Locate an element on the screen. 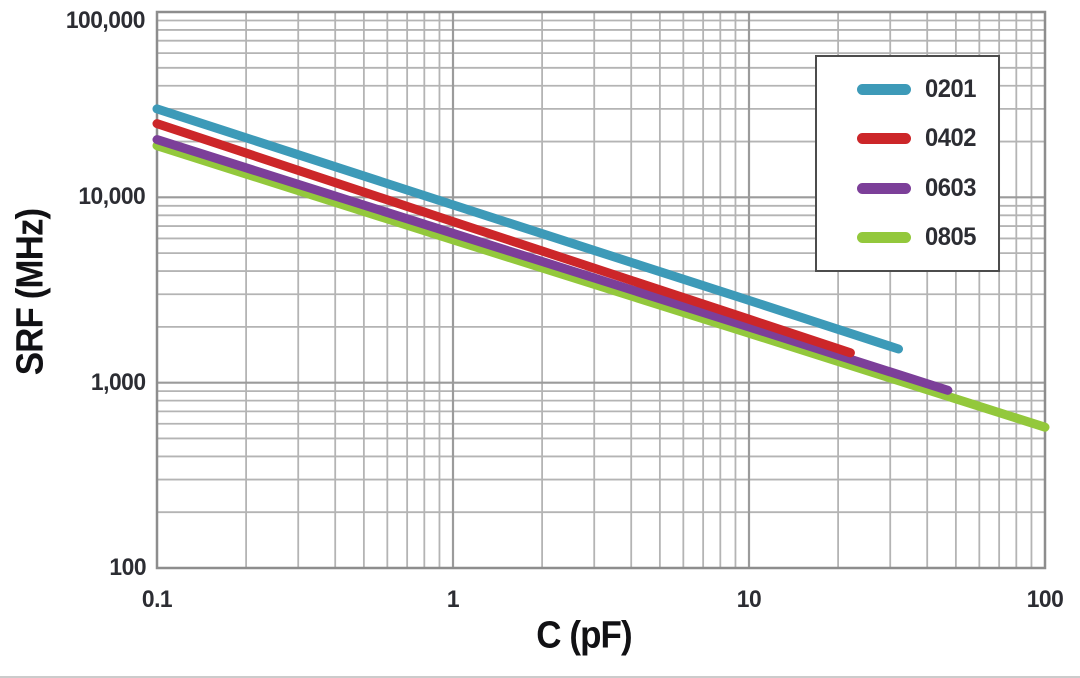 The image size is (1080, 678). legend-item-0402: 0402 is located at coordinates (927, 138).